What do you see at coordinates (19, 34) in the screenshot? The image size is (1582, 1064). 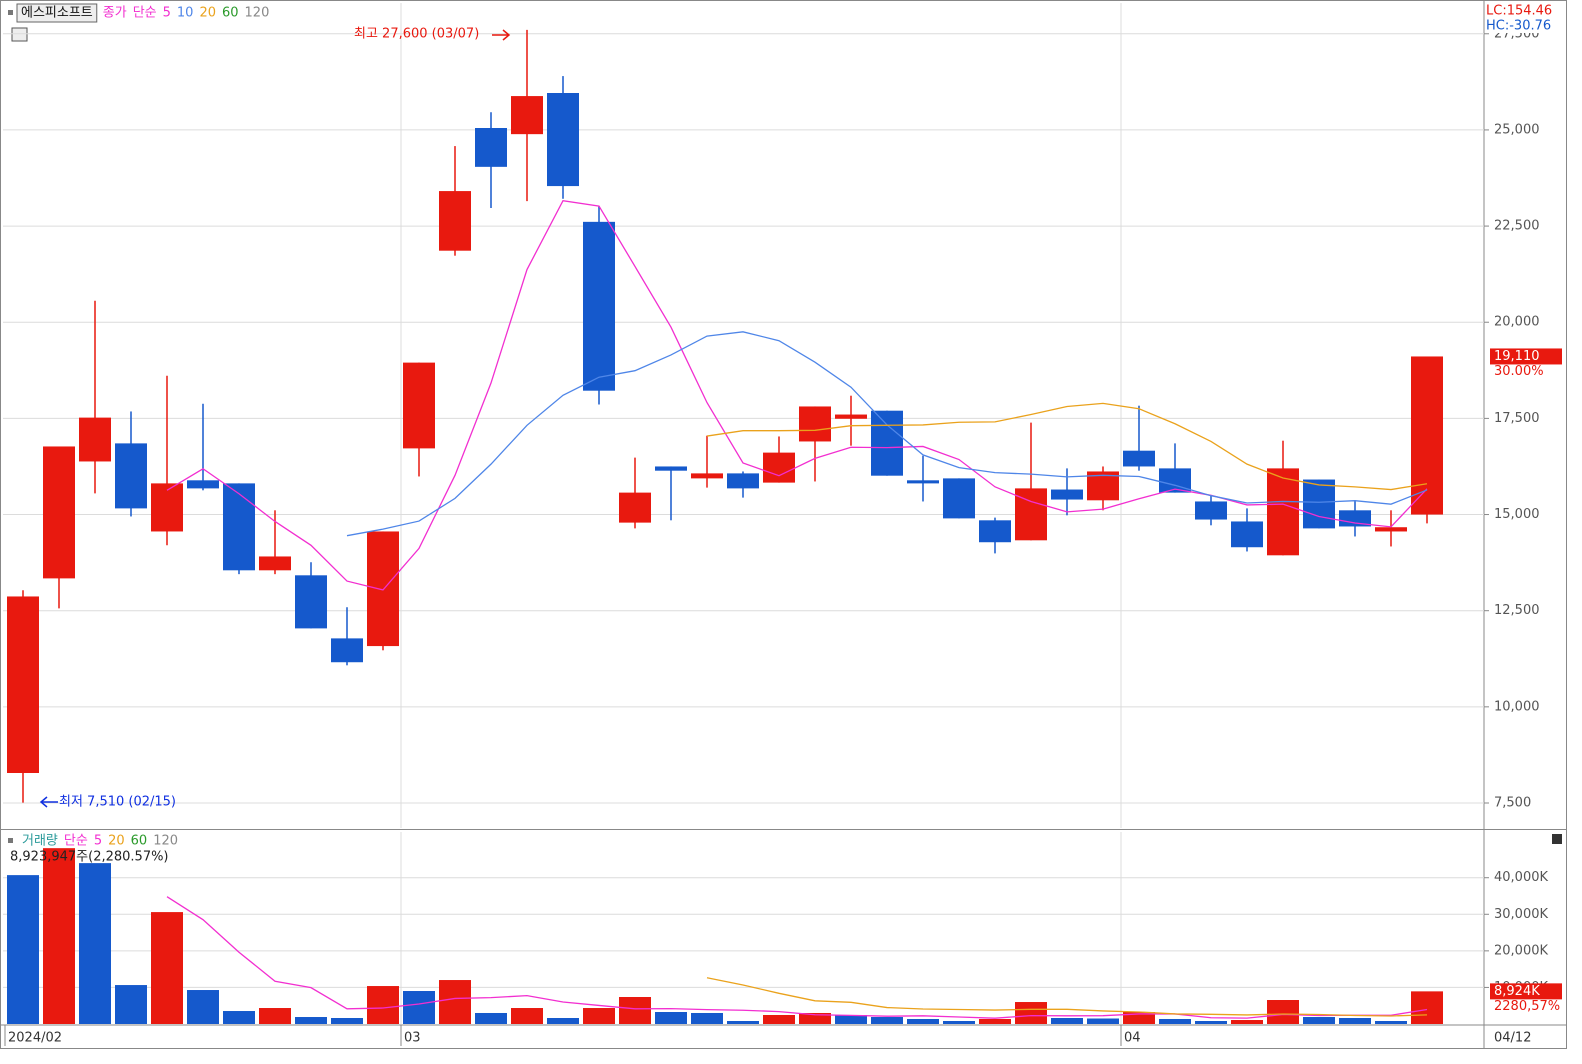 I see `grid-icon` at bounding box center [19, 34].